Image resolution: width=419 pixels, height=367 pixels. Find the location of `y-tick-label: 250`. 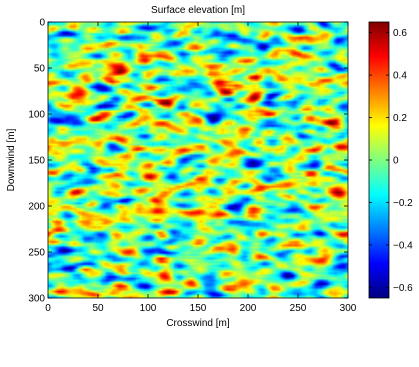

y-tick-label: 250 is located at coordinates (36, 253).